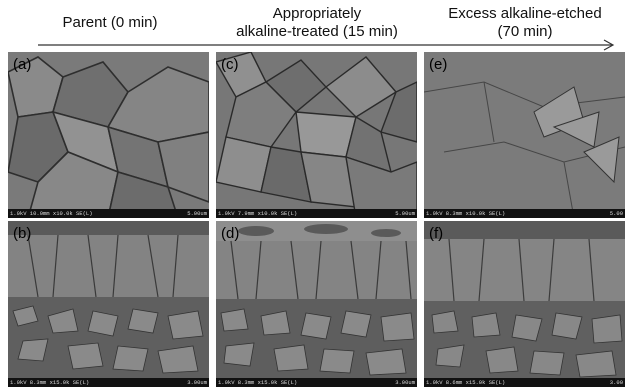 The height and width of the screenshot is (387, 625). Describe the element at coordinates (110, 37) in the screenshot. I see `column-heading-parent: Parent (0 min)` at that location.